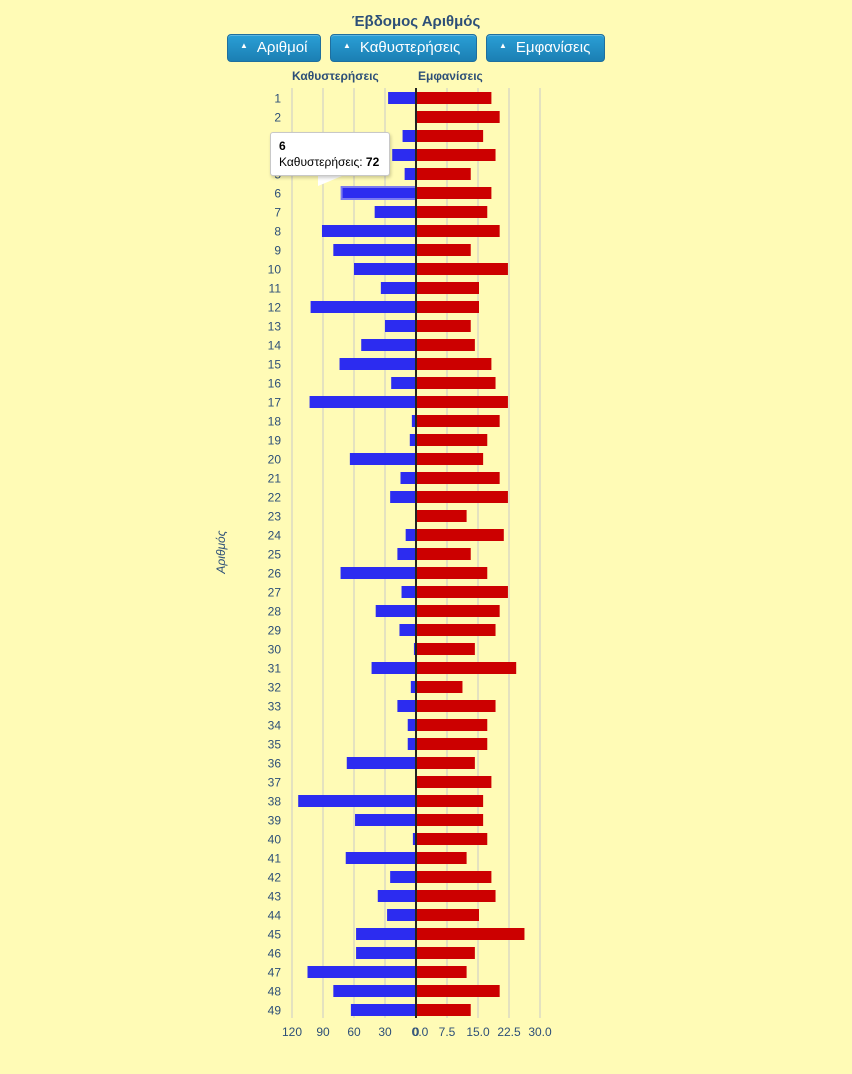  I want to click on category-label: 43, so click(275, 897).